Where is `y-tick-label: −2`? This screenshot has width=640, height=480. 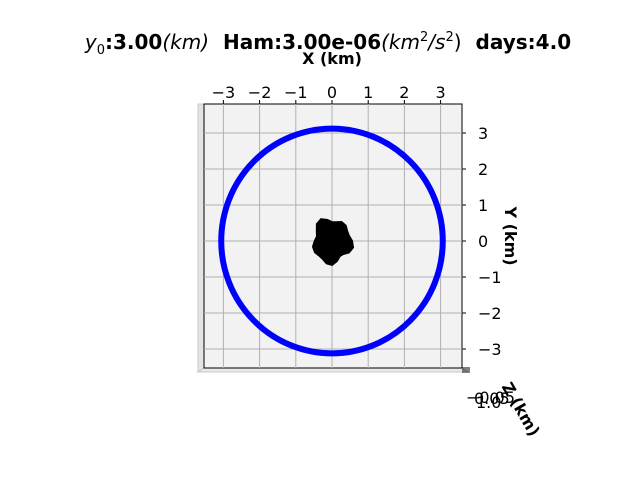 y-tick-label: −2 is located at coordinates (490, 313).